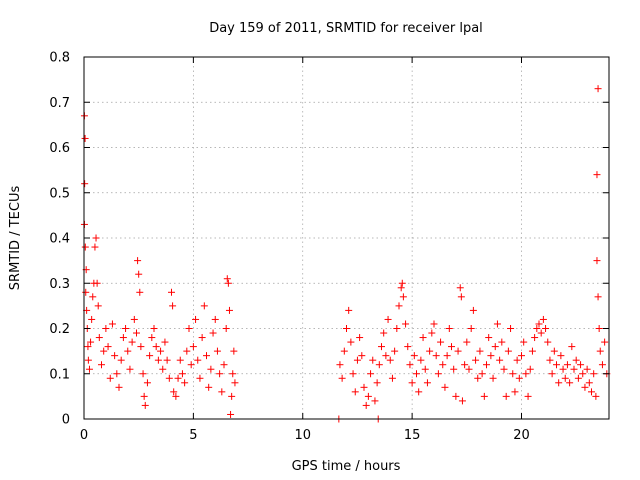 The image size is (640, 480). I want to click on x-tick-label: 15, so click(412, 435).